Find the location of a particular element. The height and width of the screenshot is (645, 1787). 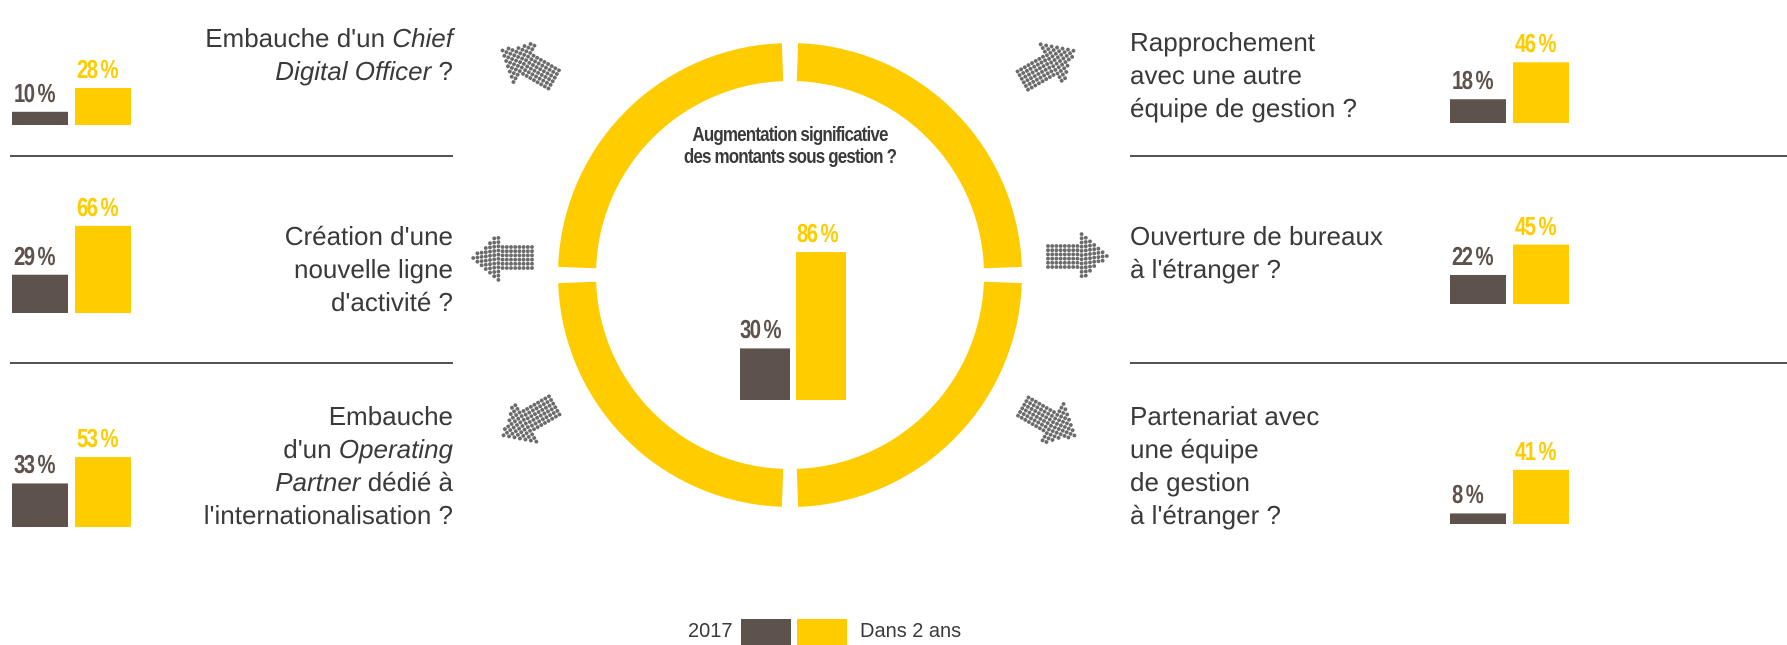

bar-future-central is located at coordinates (821, 326).